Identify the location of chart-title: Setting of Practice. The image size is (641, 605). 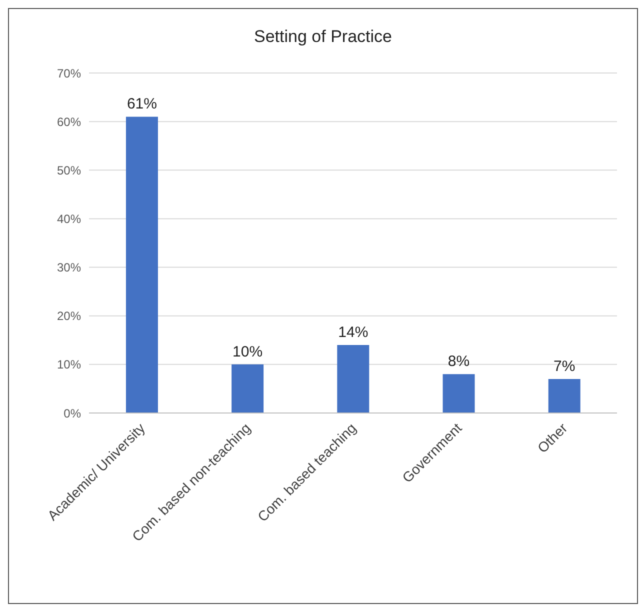
(323, 37).